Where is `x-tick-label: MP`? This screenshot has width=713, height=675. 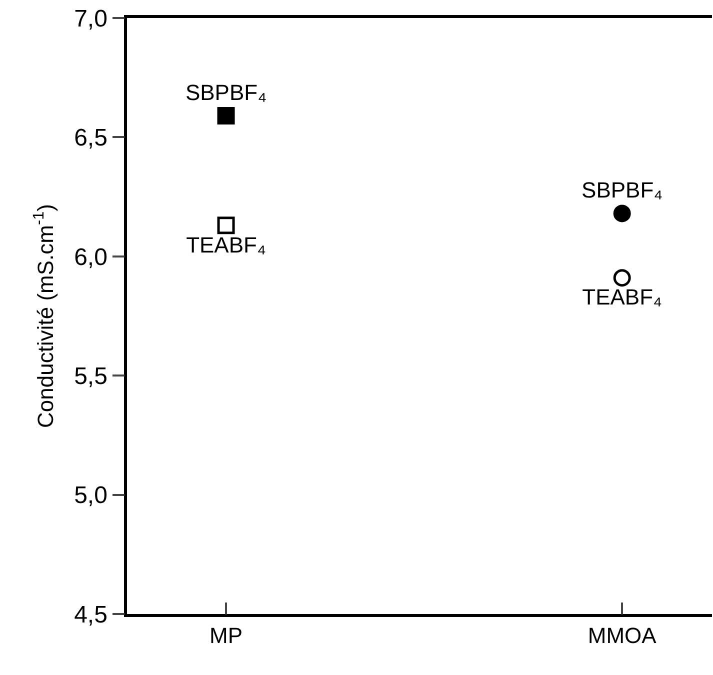
x-tick-label: MP is located at coordinates (226, 635).